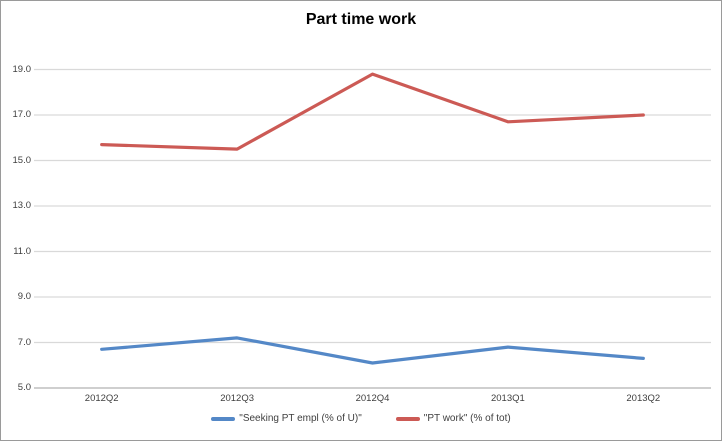 The width and height of the screenshot is (722, 441). I want to click on legend-item-seeking-pt-empl: "Seeking PT empl (% of U)", so click(286, 418).